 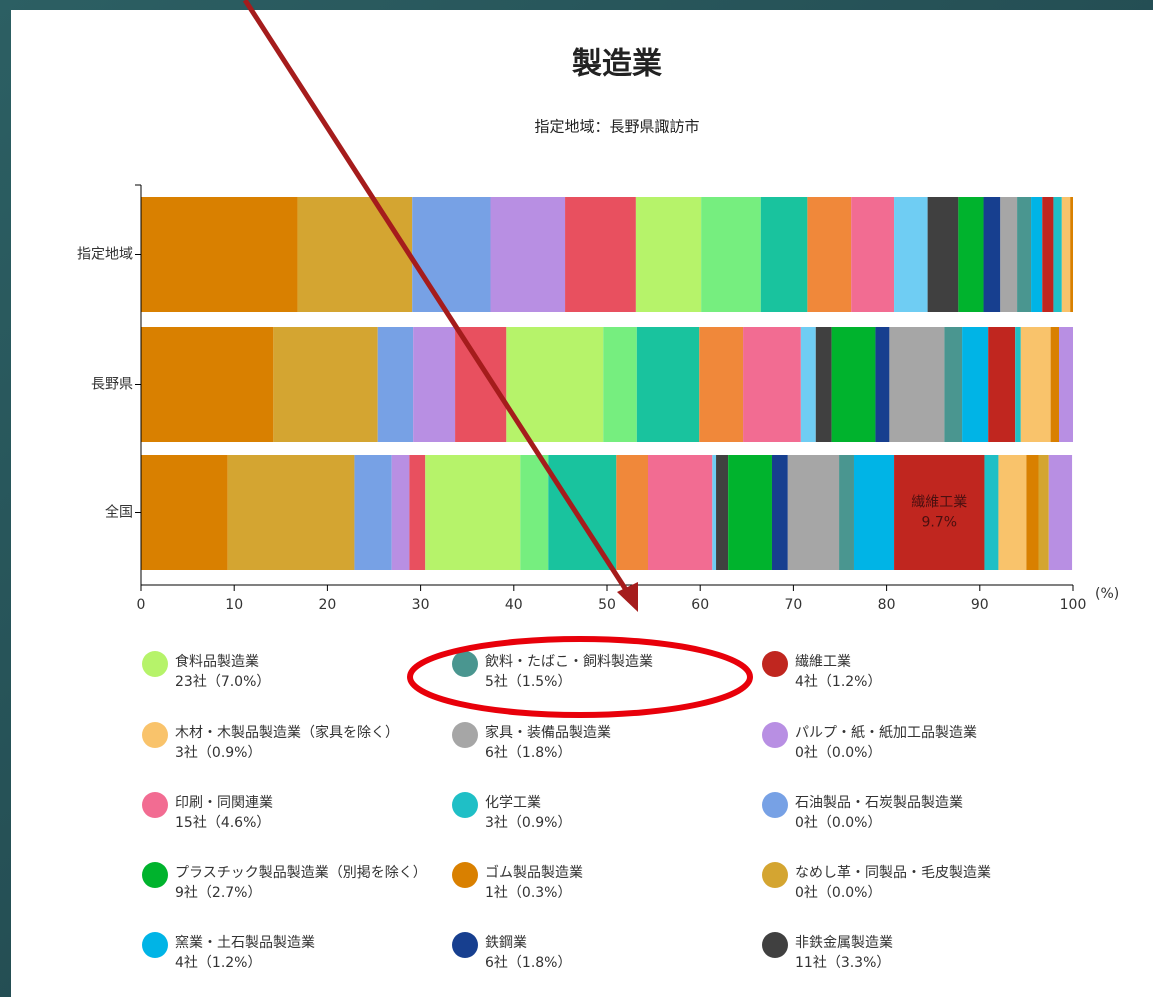 I want to click on x-tick-label: 70, so click(x=793, y=605).